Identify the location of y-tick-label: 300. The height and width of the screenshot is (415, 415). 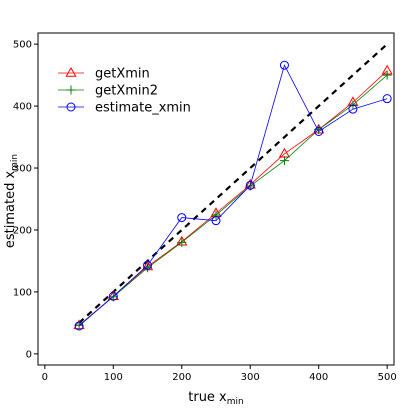
(22, 169).